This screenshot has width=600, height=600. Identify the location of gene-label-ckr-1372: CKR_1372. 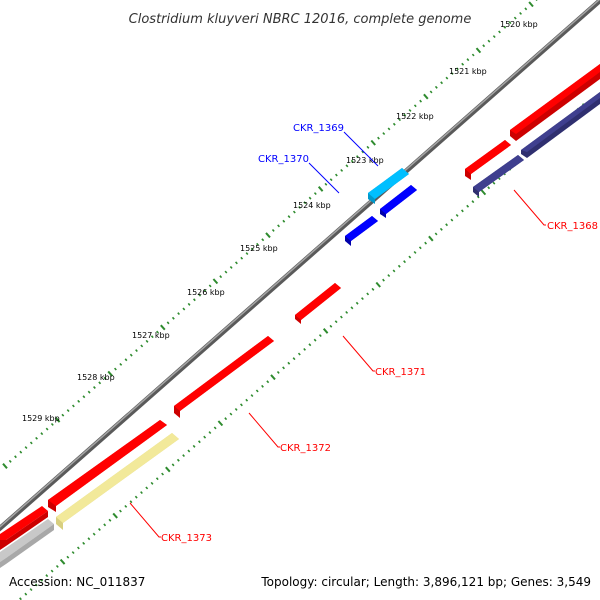
(305, 448).